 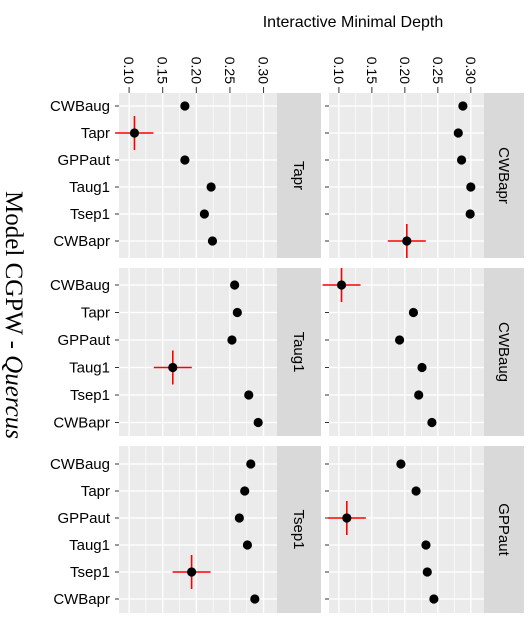 I want to click on facet-strip-label: Taug1, so click(x=298, y=352).